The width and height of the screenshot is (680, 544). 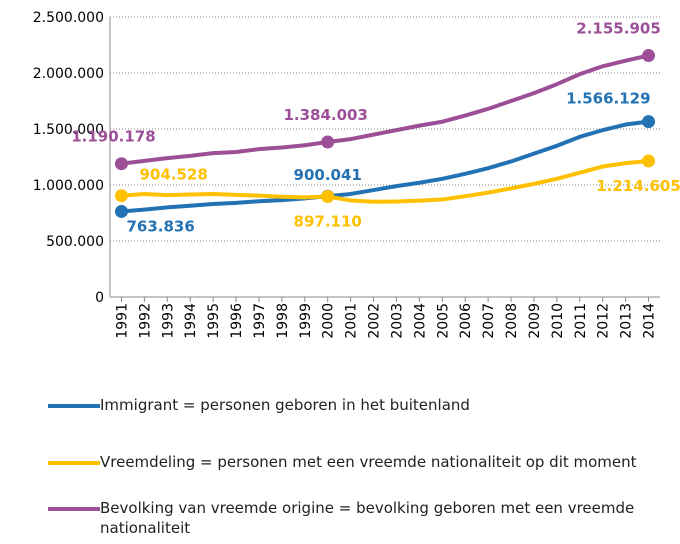 I want to click on x-tick-label: 1992, so click(x=145, y=321).